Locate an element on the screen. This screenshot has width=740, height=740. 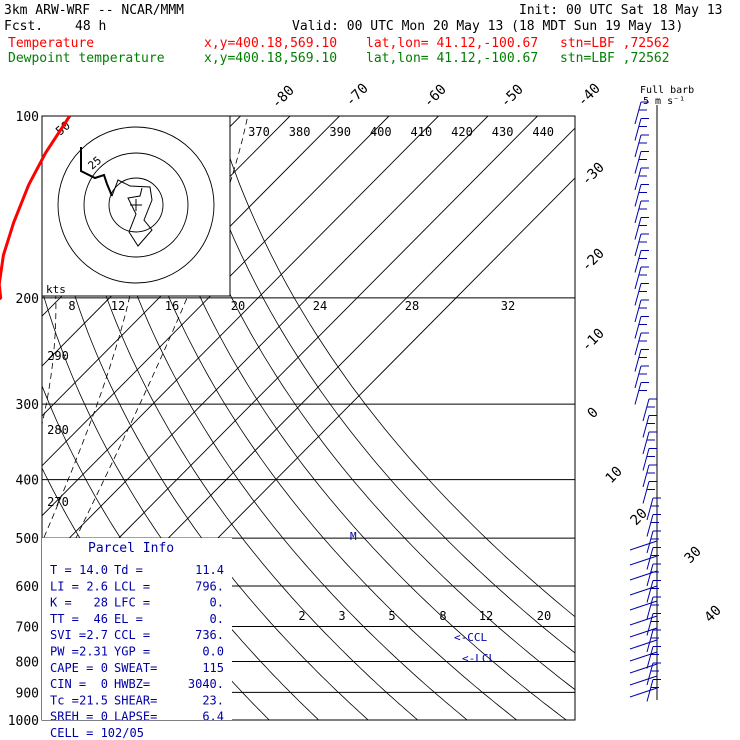
legend-dewpoint-xy: x,y=400.18,569.10 is located at coordinates (271, 58).